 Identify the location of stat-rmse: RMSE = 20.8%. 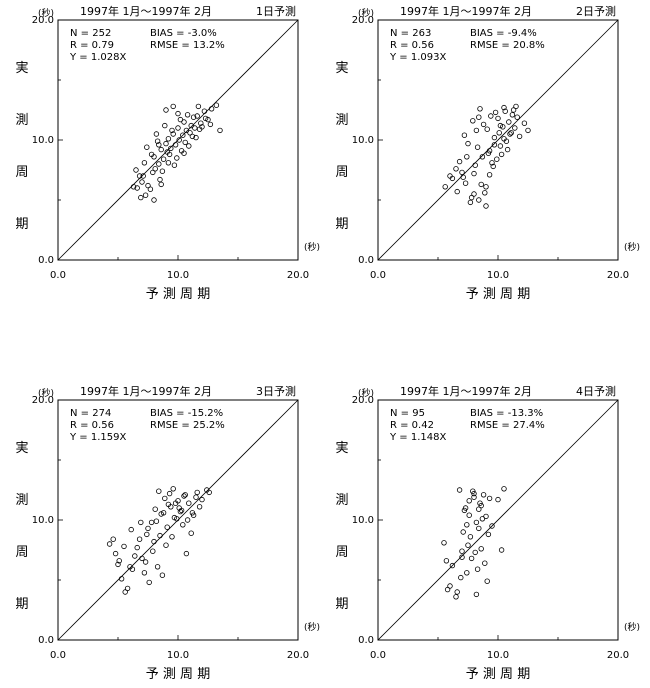
(507, 45).